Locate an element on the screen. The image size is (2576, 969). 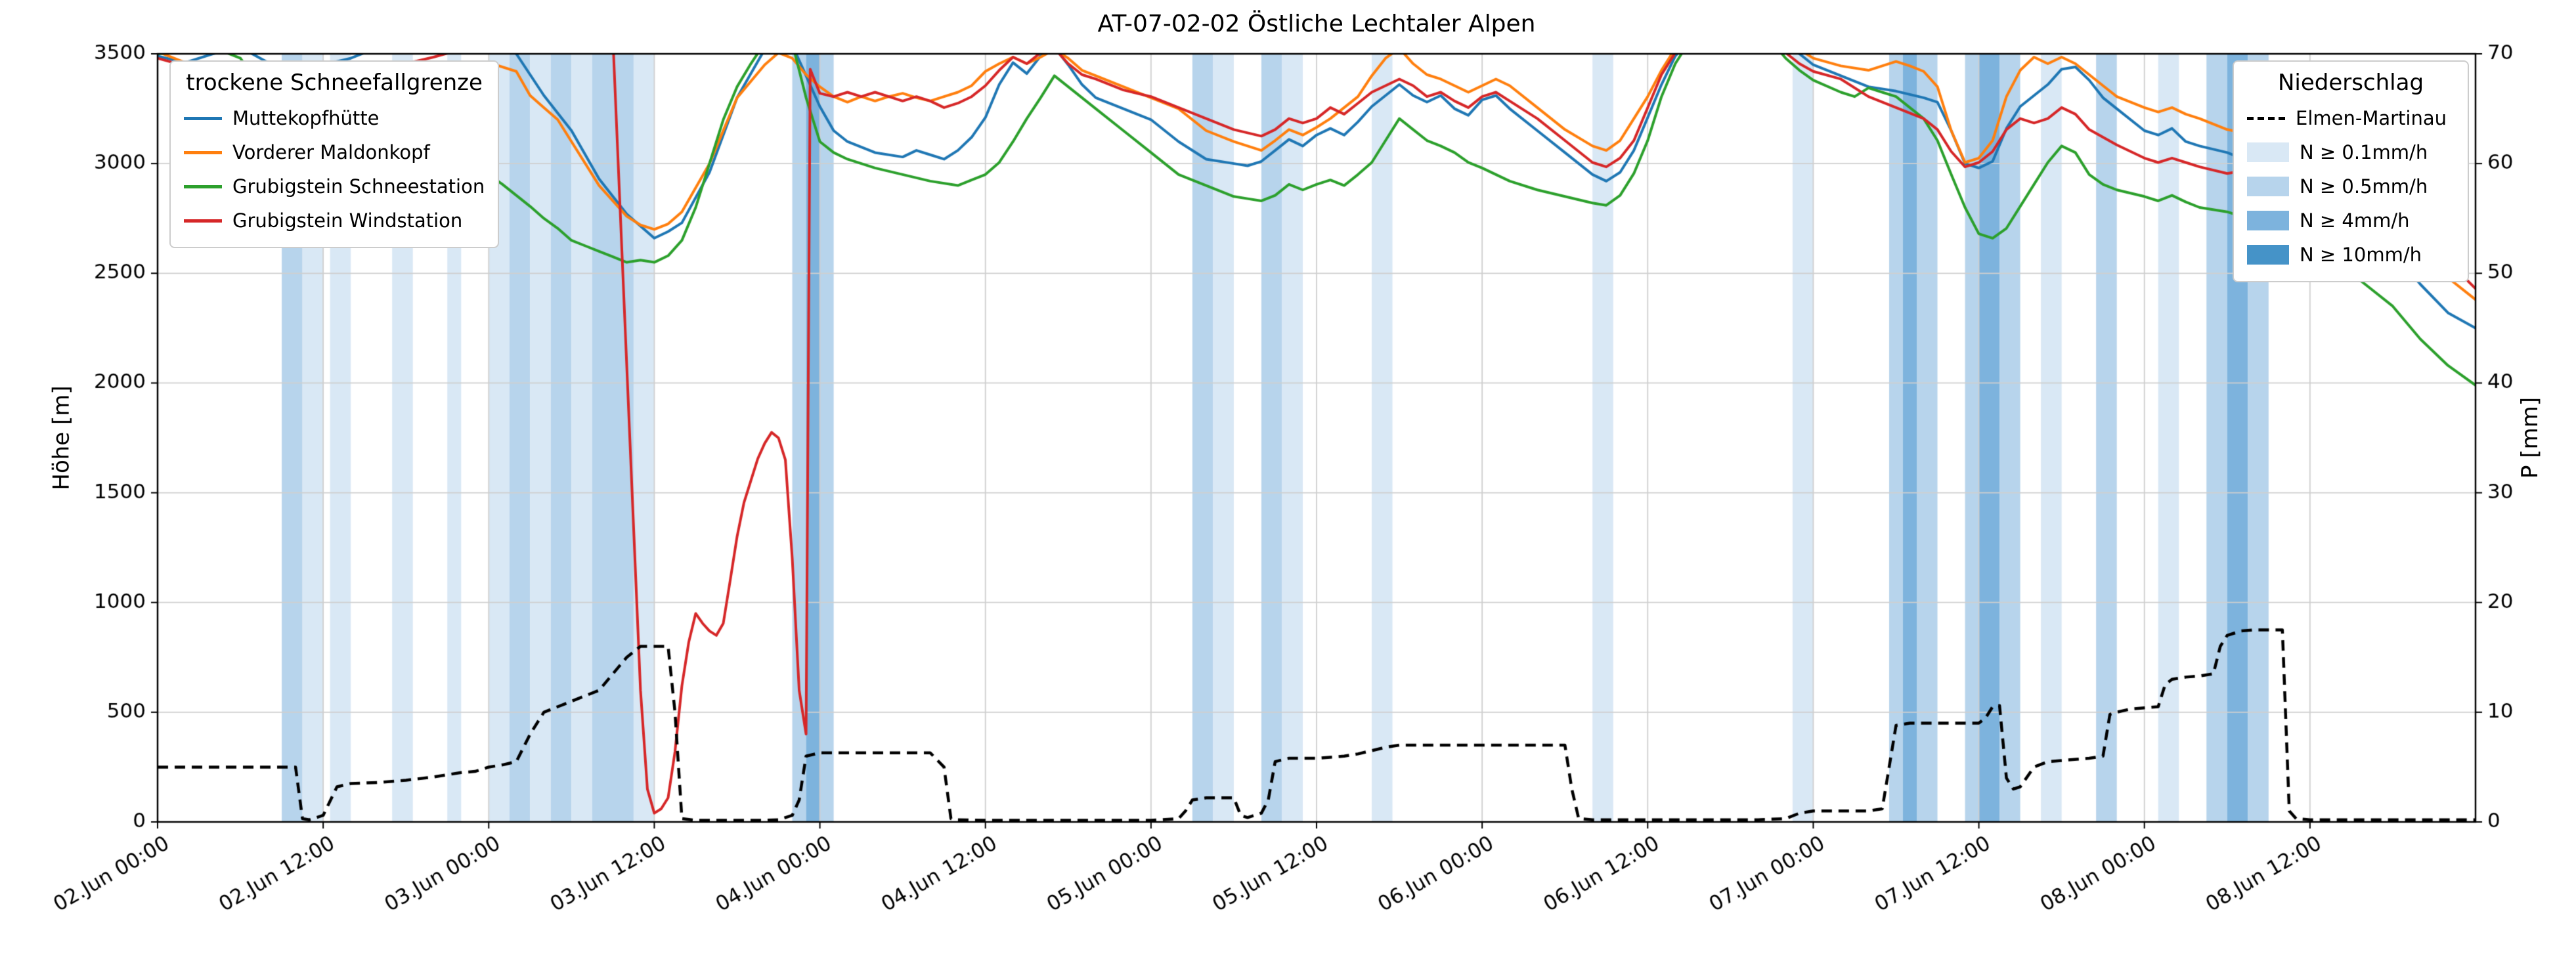
legend-item-label: Grubigstein Windstation is located at coordinates (347, 220).